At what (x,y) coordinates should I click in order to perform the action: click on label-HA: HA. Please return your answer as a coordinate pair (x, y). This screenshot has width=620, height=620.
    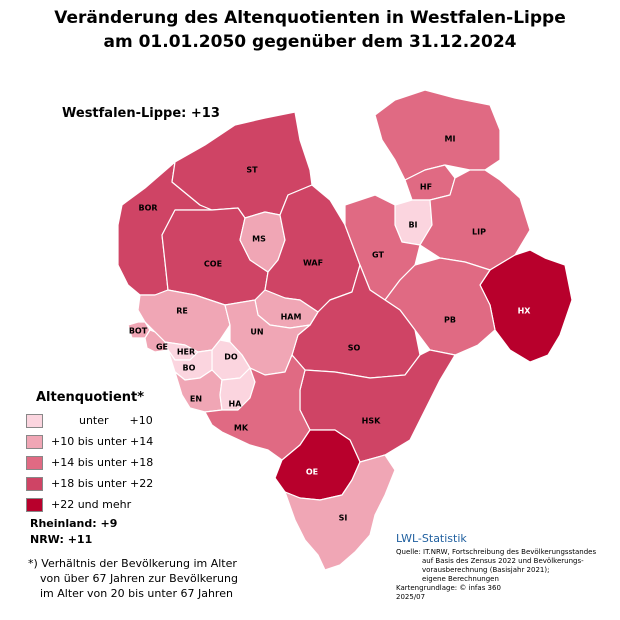
    Looking at the image, I should click on (236, 404).